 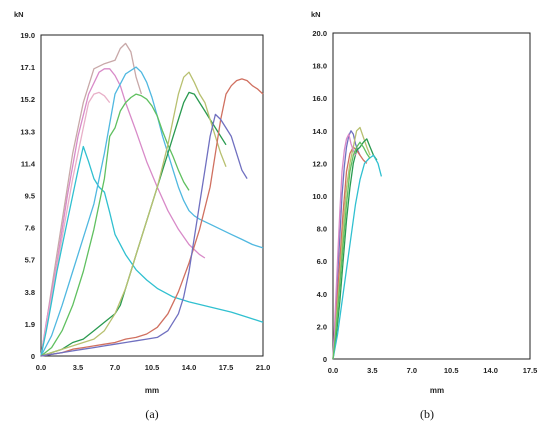 I want to click on chart-b-x-tick-label: 0.0, so click(x=333, y=370).